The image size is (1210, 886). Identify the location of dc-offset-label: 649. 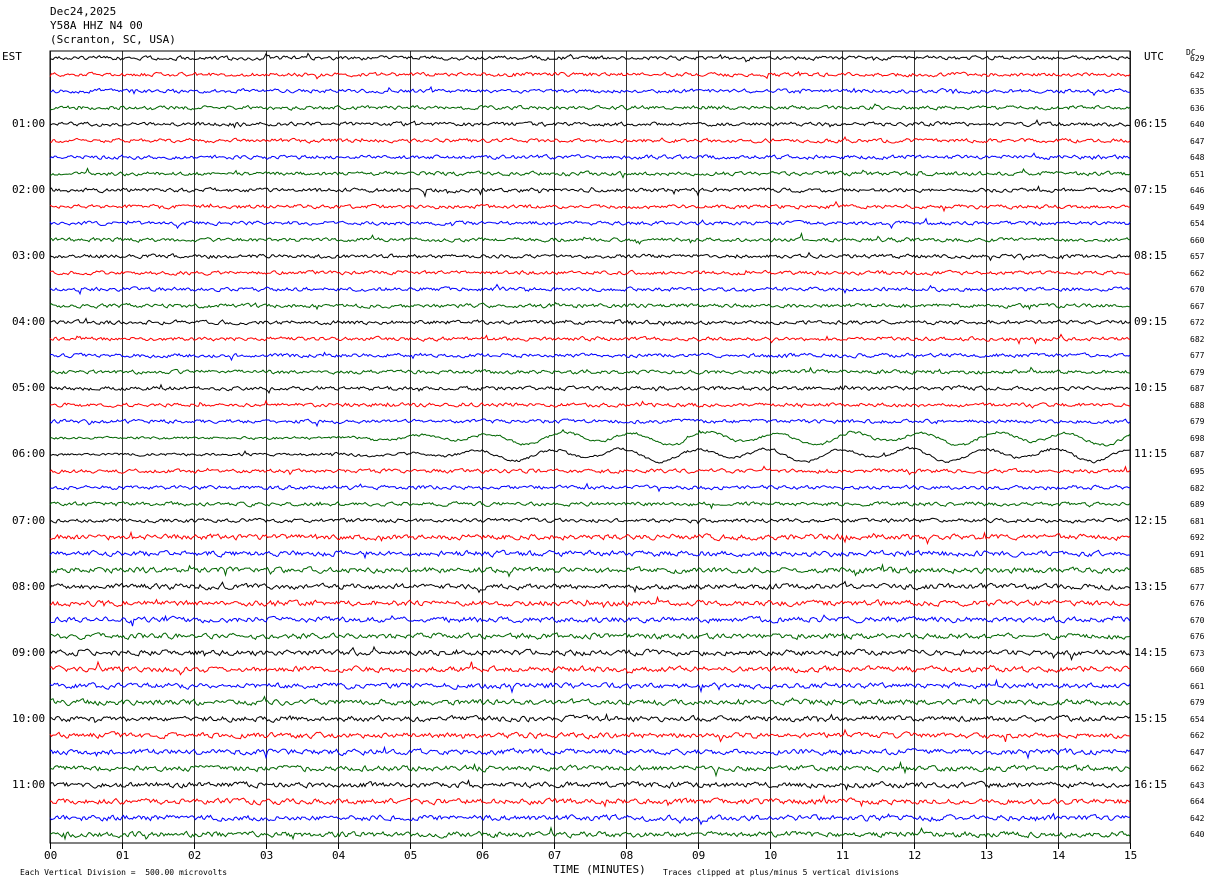
(1197, 207).